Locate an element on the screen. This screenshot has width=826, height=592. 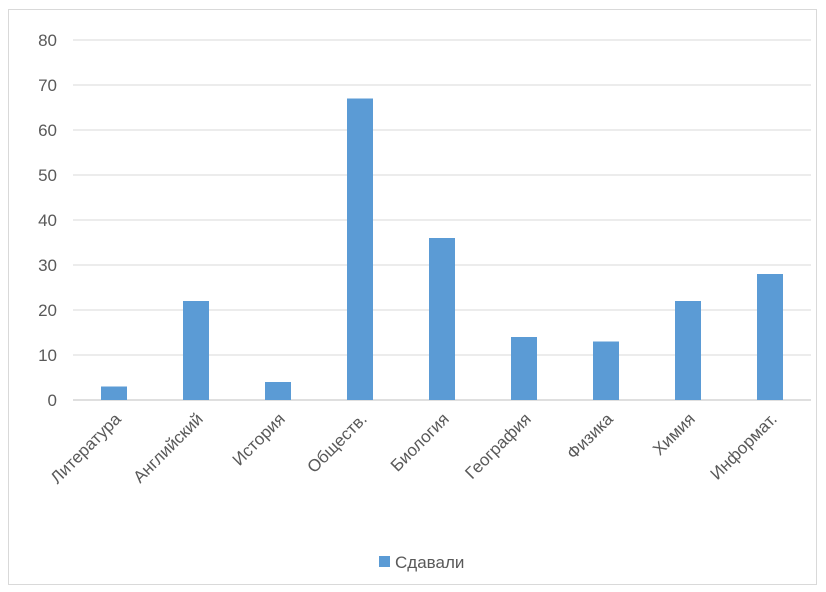
legend: Сдавали is located at coordinates (421, 562).